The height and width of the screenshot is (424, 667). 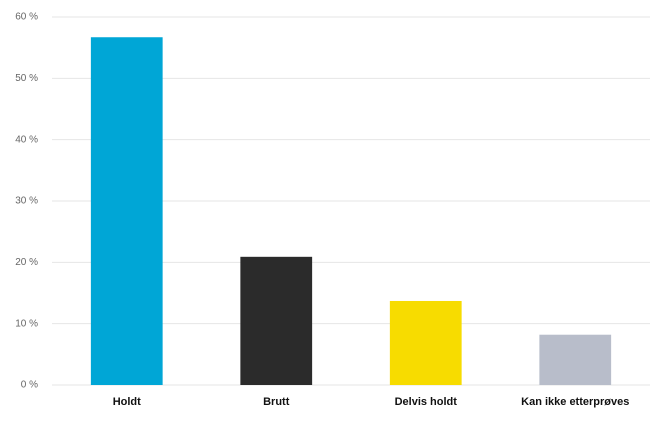 What do you see at coordinates (276, 402) in the screenshot?
I see `x-tick-label: Brutt` at bounding box center [276, 402].